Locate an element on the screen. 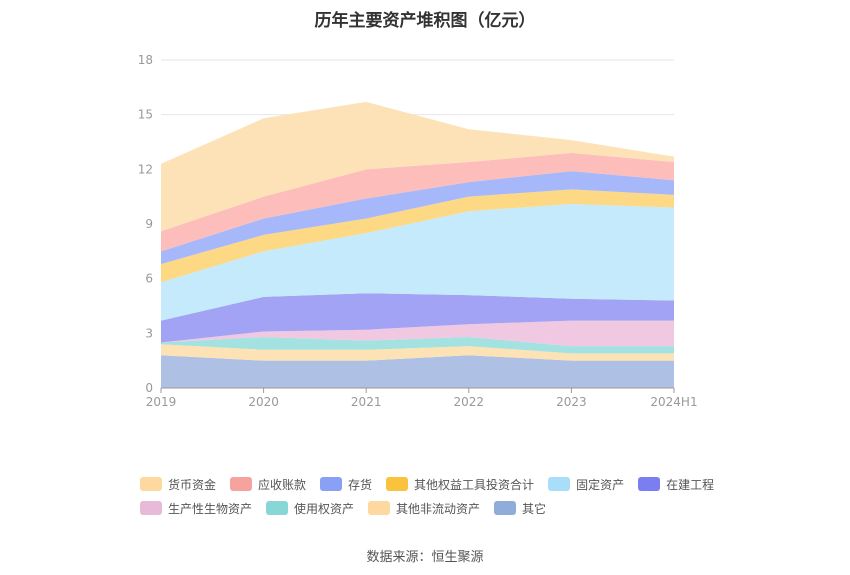 This screenshot has height=575, width=850. legend-label: 应收账款 is located at coordinates (282, 484).